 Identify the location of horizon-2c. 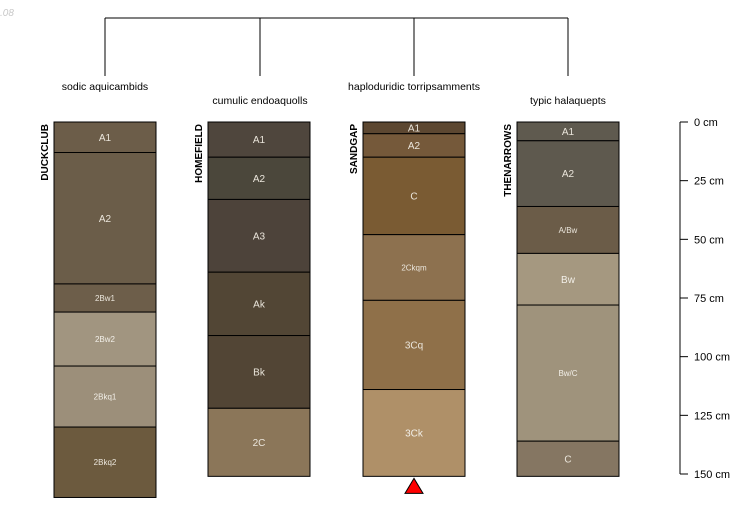
(259, 442).